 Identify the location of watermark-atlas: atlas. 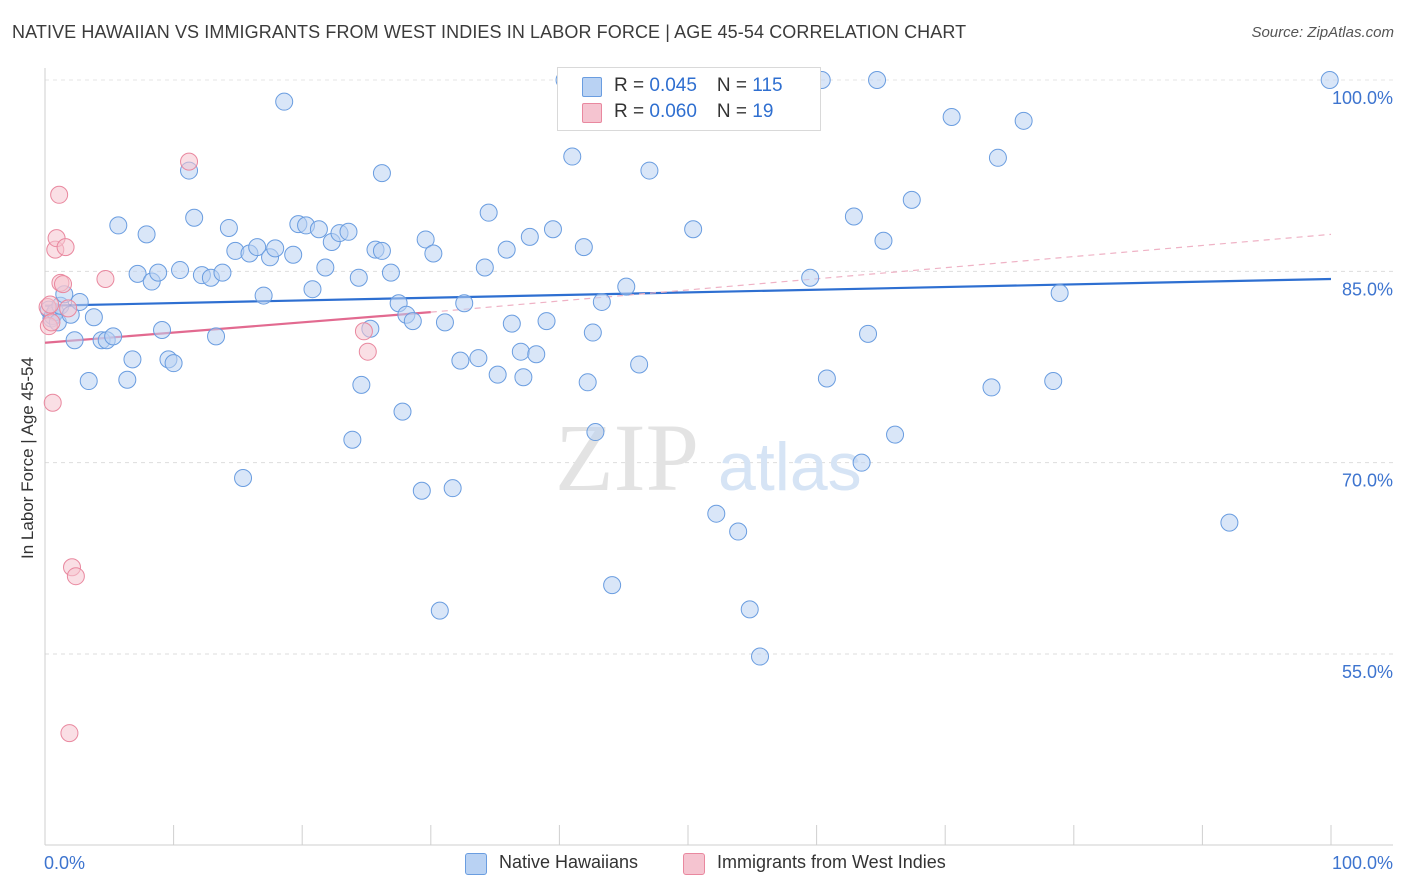
(790, 467).